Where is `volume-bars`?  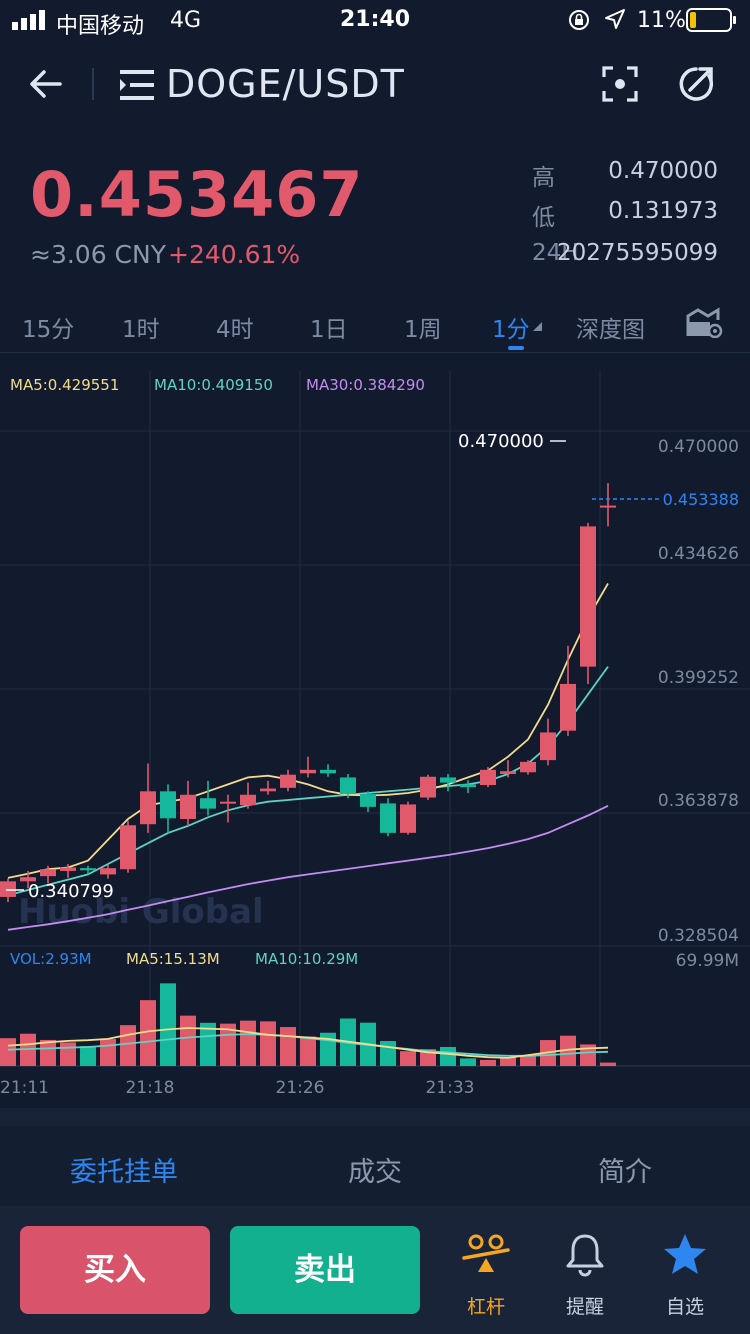 volume-bars is located at coordinates (308, 1024).